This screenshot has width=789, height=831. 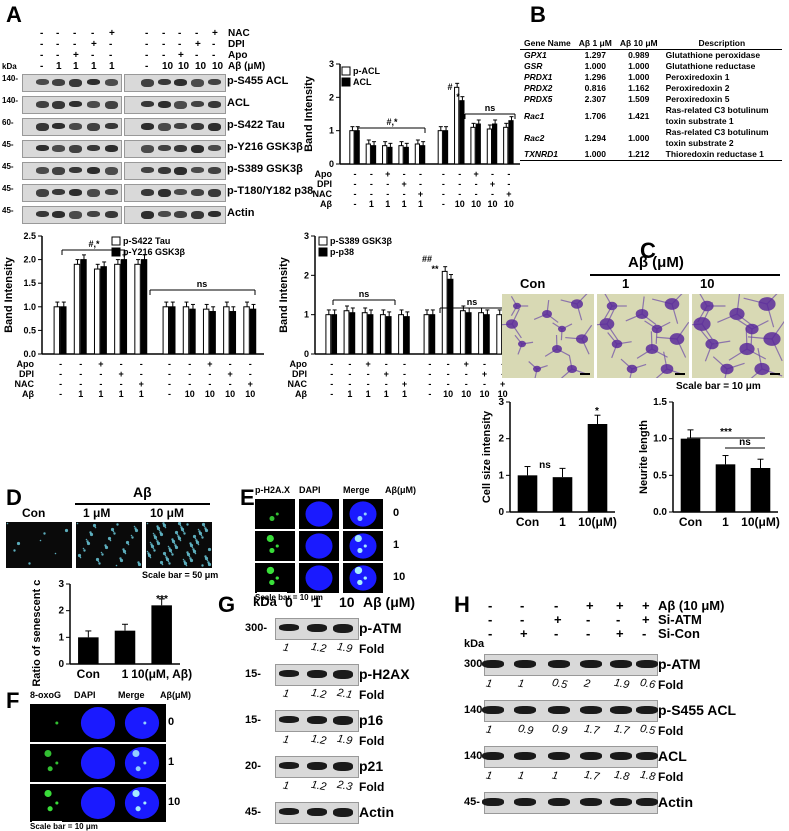 I want to click on table-cell: 1.297, so click(x=595, y=56).